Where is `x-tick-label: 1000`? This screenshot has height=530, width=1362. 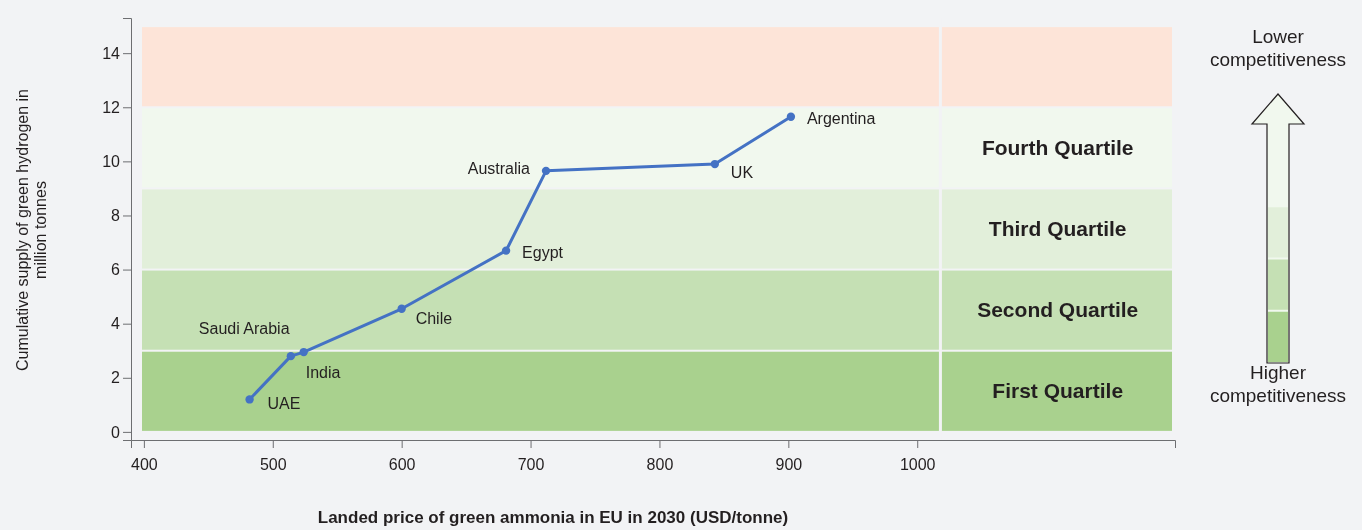
x-tick-label: 1000 is located at coordinates (917, 465).